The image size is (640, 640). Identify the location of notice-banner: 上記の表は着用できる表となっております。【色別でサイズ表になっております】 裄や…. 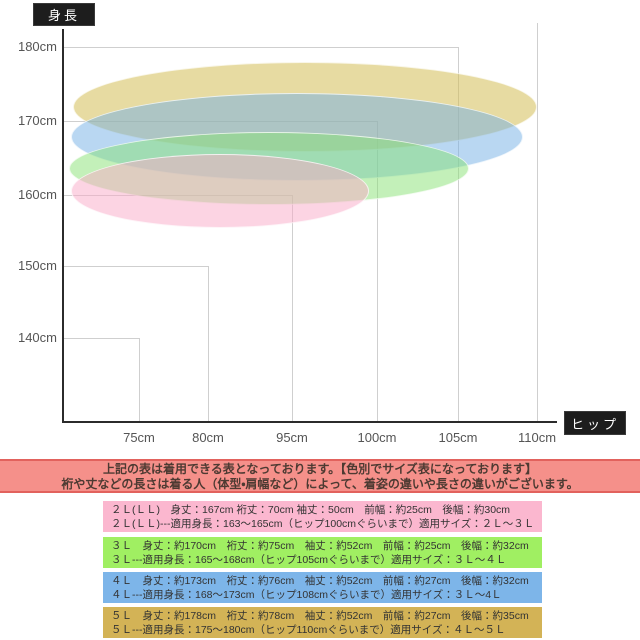
(320, 476).